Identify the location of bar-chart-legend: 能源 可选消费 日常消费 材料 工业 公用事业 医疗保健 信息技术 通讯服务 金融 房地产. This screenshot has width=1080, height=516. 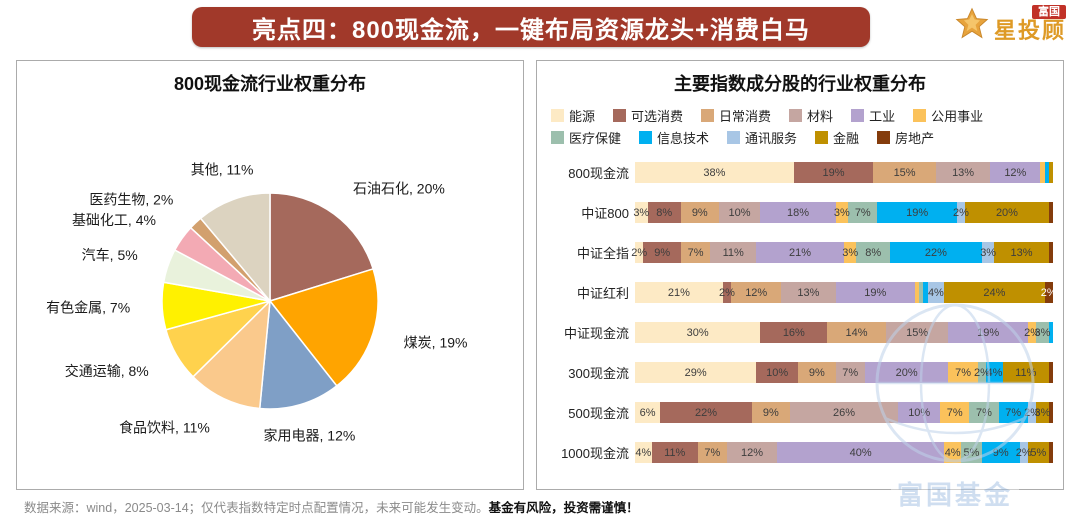
(802, 126).